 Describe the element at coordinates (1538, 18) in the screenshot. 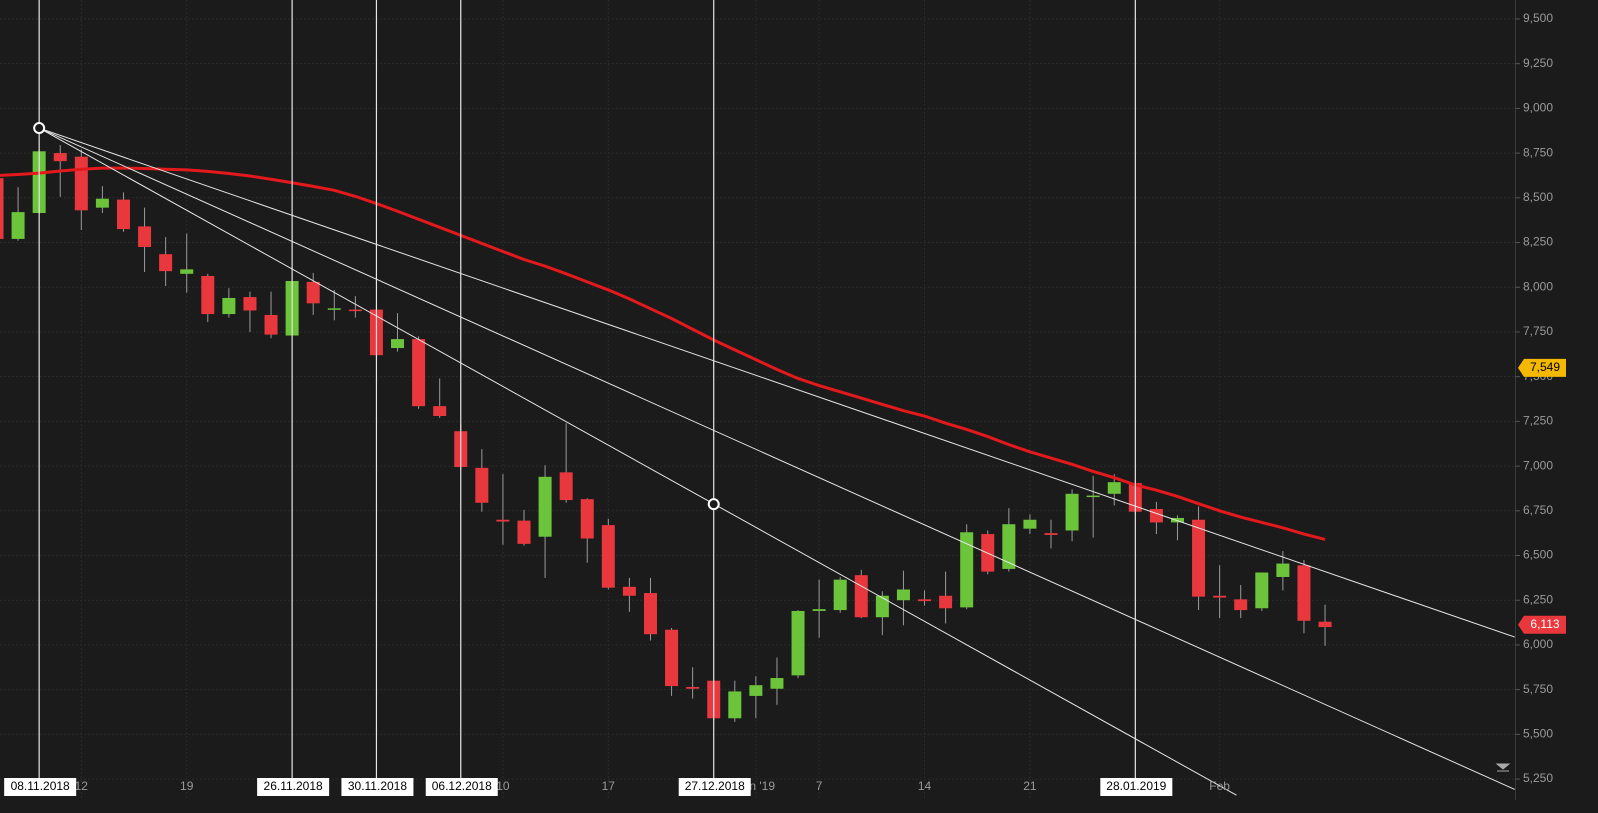

I see `y-tick-label: 9,500` at that location.